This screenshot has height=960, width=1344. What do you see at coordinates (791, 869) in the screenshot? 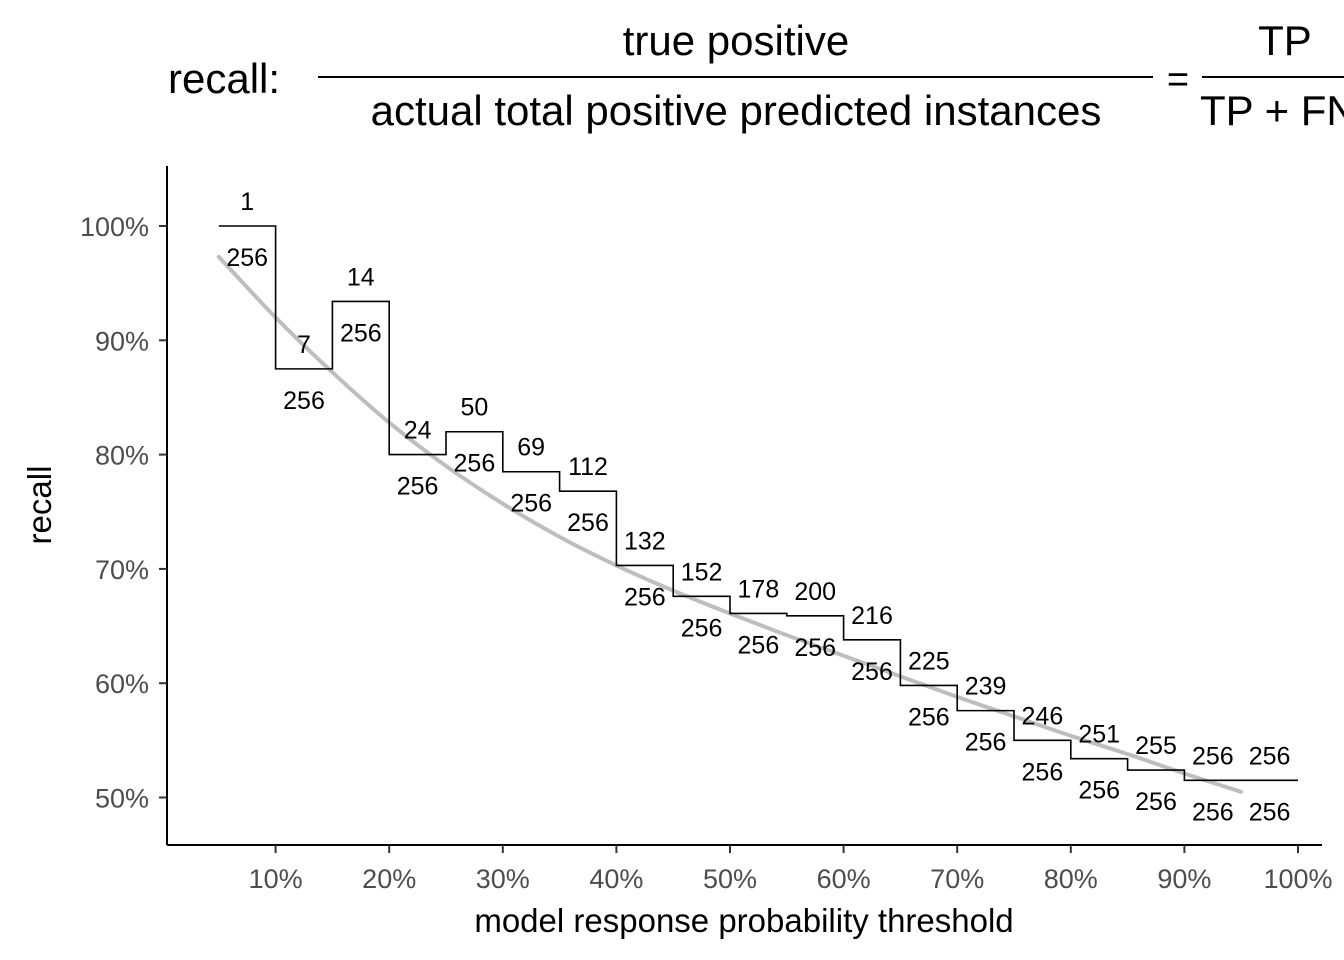
I see `x-axis-ticks: 10% 20% 30% 40% 50% 60% 70% 80% 90% 100%` at bounding box center [791, 869].